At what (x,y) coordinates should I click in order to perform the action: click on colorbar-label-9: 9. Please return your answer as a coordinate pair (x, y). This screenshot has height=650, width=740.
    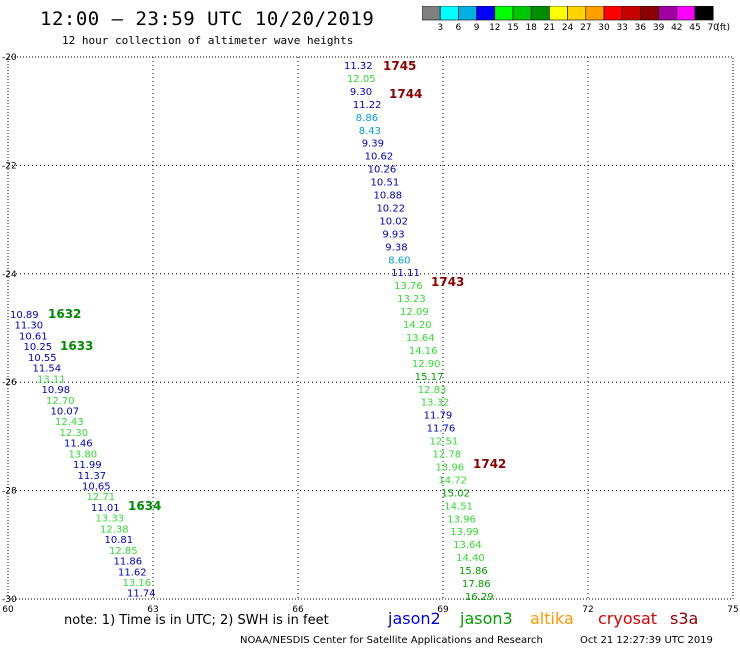
    Looking at the image, I should click on (476, 28).